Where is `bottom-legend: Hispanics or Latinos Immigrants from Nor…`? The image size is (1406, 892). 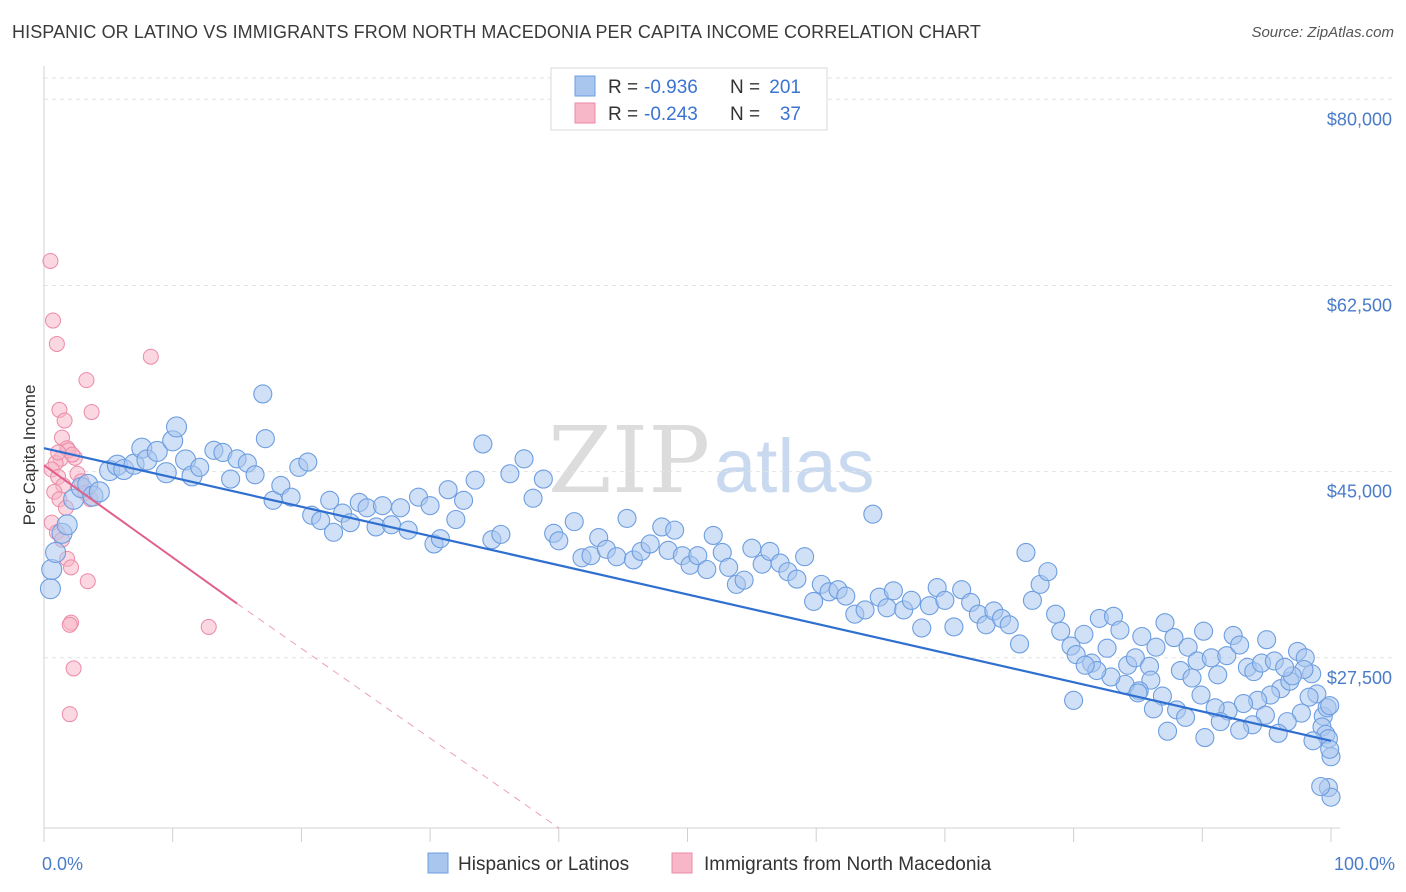 bottom-legend: Hispanics or Latinos Immigrants from Nor… is located at coordinates (709, 863).